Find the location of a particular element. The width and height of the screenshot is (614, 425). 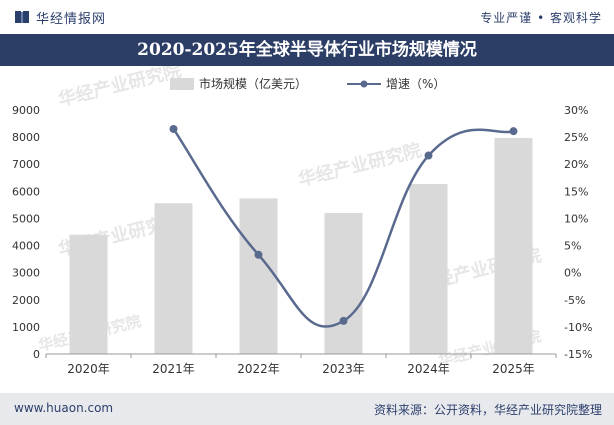

legend-label-market-size: 市场规模（亿美元） is located at coordinates (253, 83).